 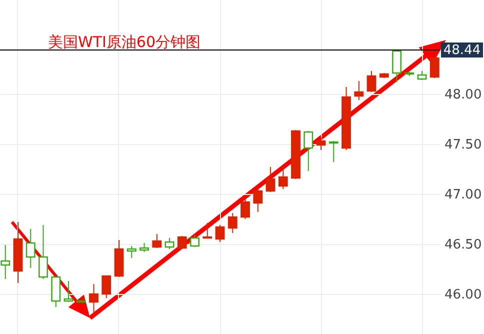 What do you see at coordinates (463, 295) in the screenshot?
I see `y-tick-label: 46.00` at bounding box center [463, 295].